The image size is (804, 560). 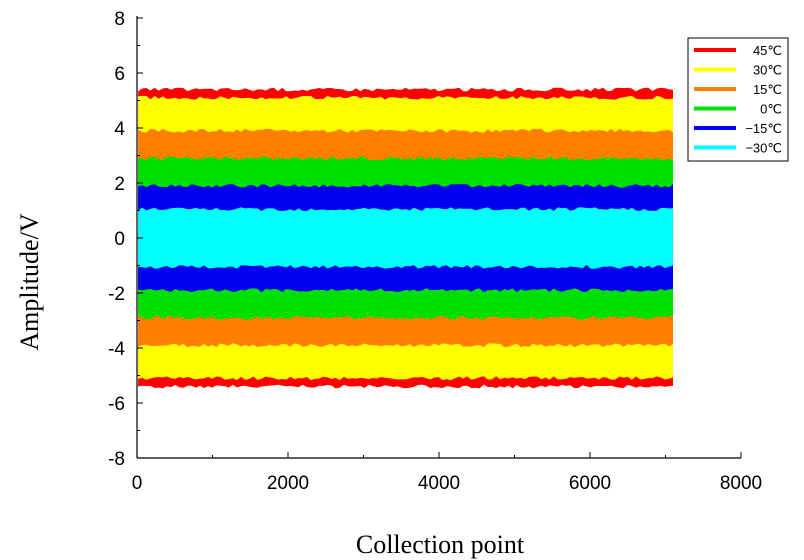 I want to click on y-tick-label-0: 8, so click(x=119, y=19).